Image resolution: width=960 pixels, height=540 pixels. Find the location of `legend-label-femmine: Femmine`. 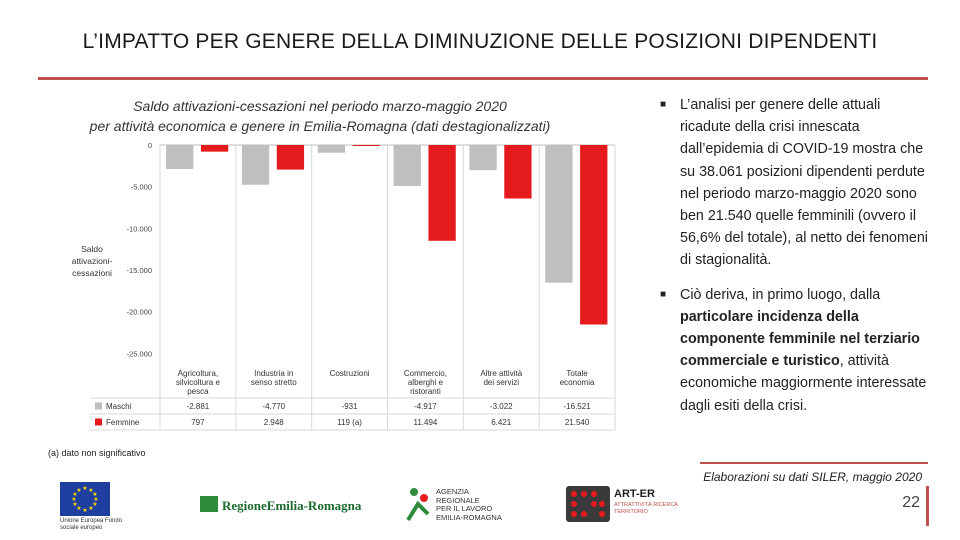

legend-label-femmine: Femmine is located at coordinates (123, 422).